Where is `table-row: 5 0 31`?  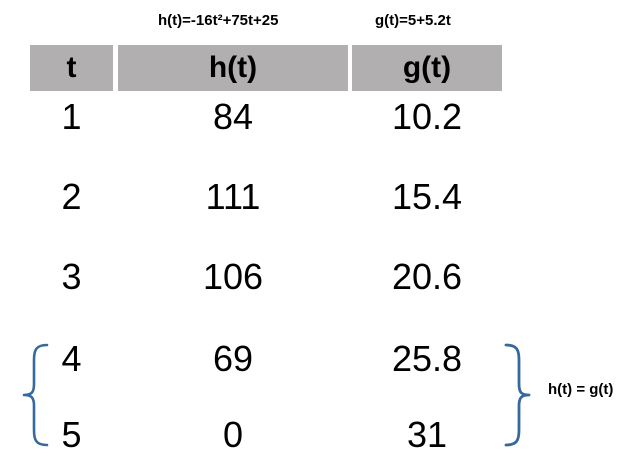
table-row: 5 0 31 is located at coordinates (316, 435).